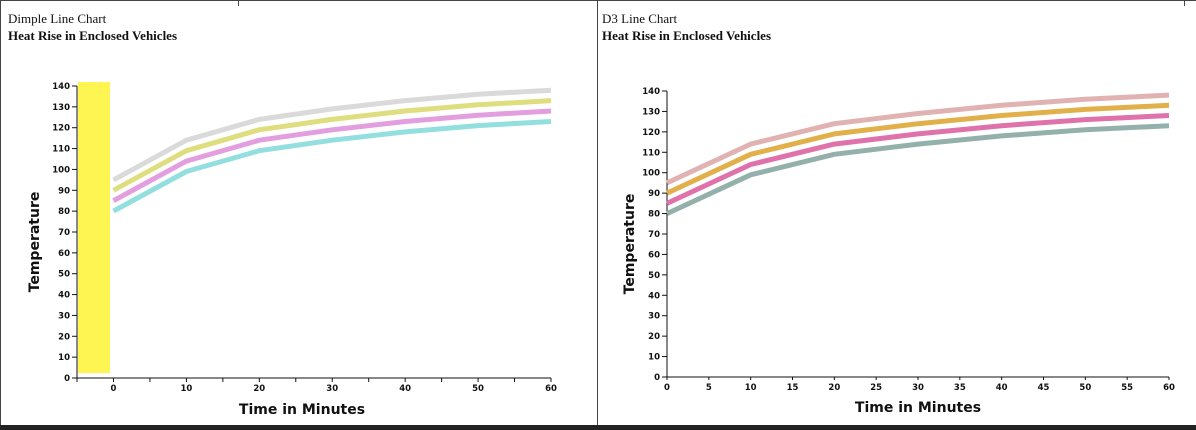 The width and height of the screenshot is (1196, 430). I want to click on x-tick-label: 15, so click(793, 388).